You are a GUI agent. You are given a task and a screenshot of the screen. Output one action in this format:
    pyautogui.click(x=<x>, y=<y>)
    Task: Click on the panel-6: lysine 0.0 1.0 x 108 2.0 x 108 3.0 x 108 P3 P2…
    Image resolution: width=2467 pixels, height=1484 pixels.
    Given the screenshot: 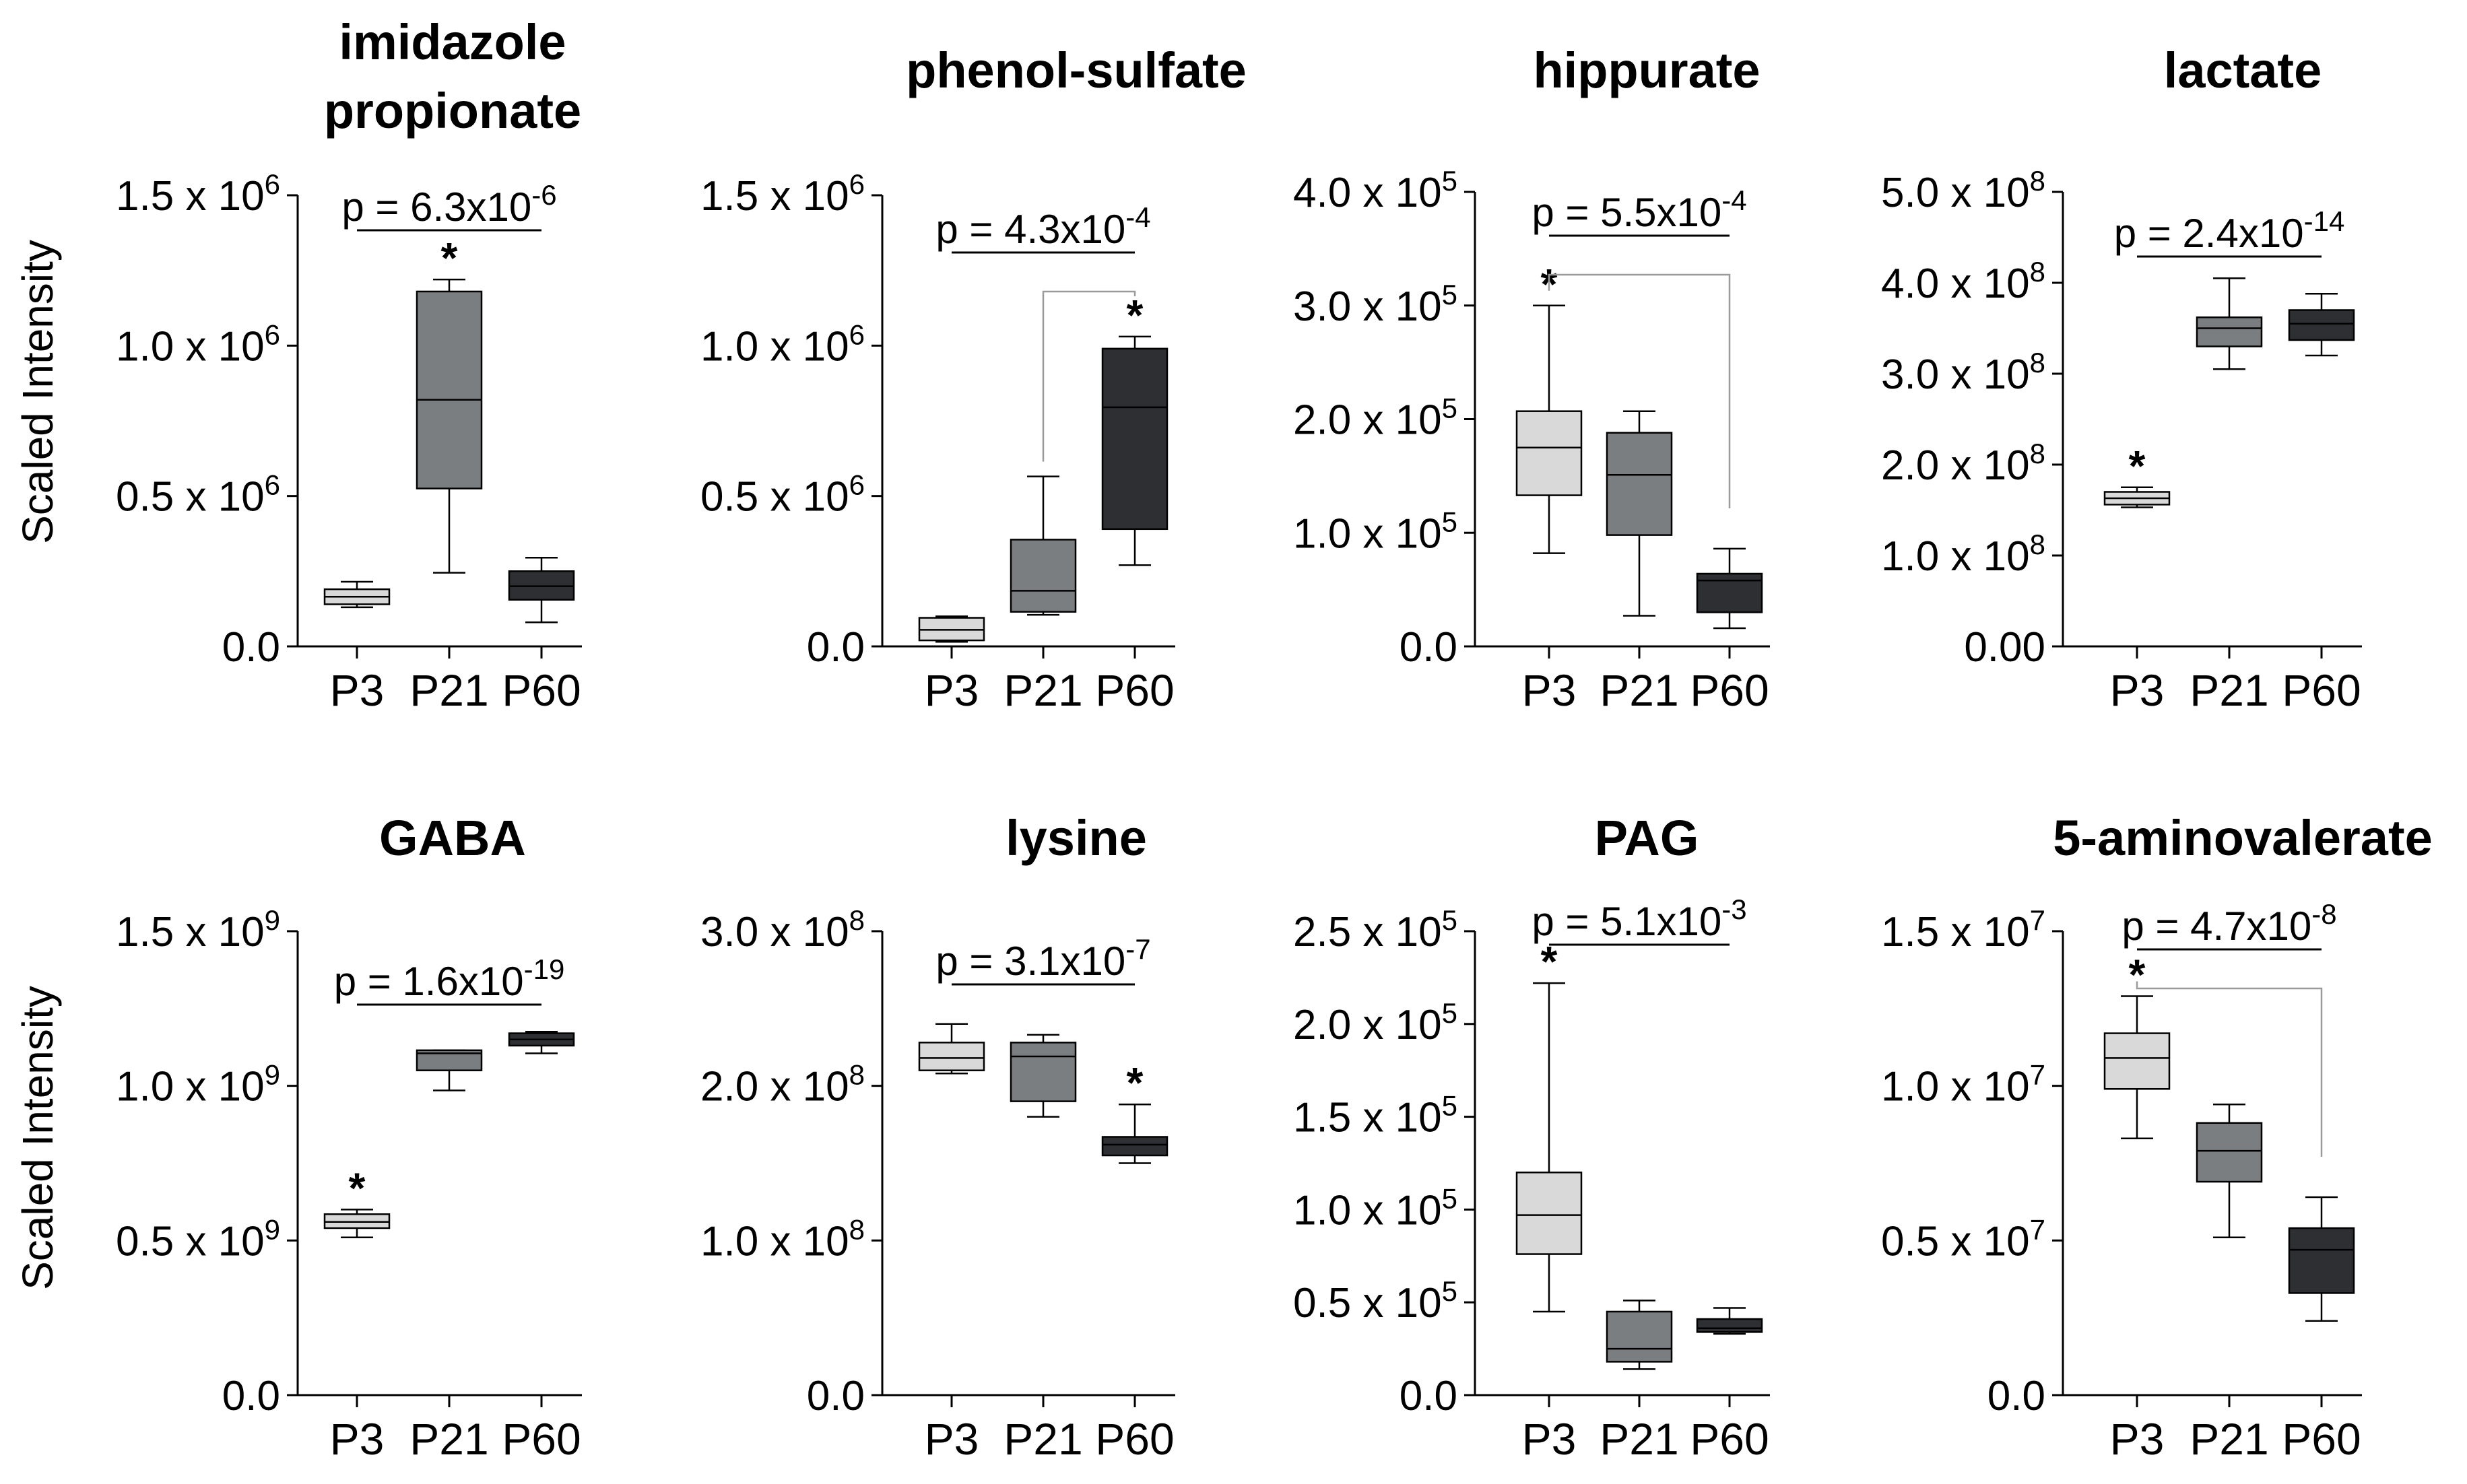 What is the action you would take?
    pyautogui.click(x=937, y=1137)
    